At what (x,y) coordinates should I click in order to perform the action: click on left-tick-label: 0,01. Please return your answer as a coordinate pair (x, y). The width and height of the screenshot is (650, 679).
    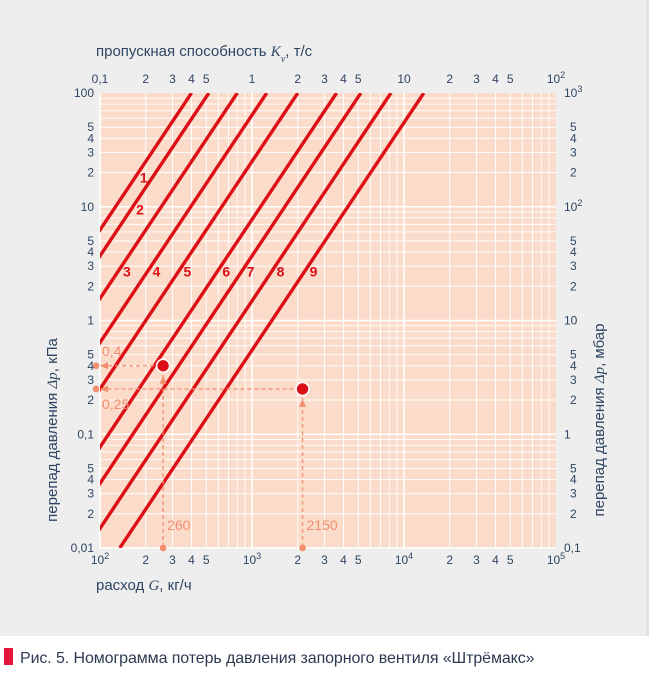
    Looking at the image, I should click on (83, 548).